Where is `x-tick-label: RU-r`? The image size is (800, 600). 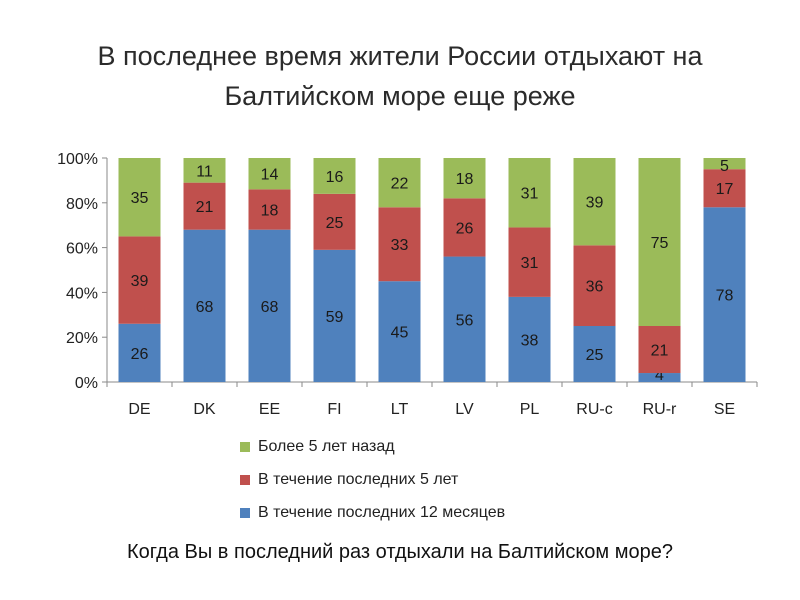 x-tick-label: RU-r is located at coordinates (660, 409).